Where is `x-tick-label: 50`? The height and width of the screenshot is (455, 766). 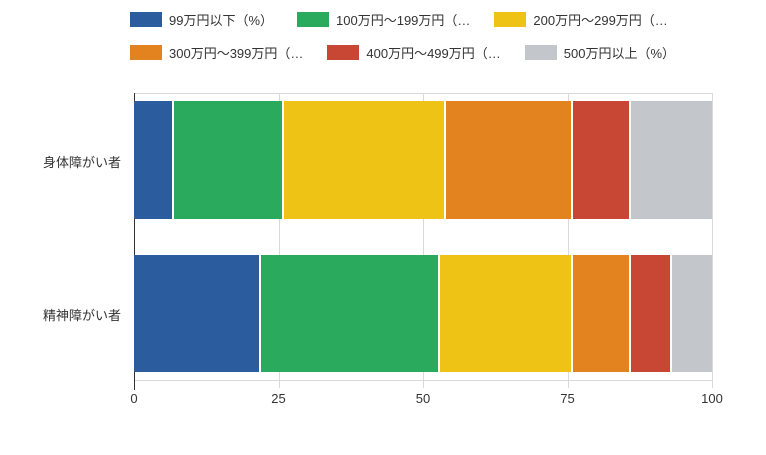 x-tick-label: 50 is located at coordinates (423, 398).